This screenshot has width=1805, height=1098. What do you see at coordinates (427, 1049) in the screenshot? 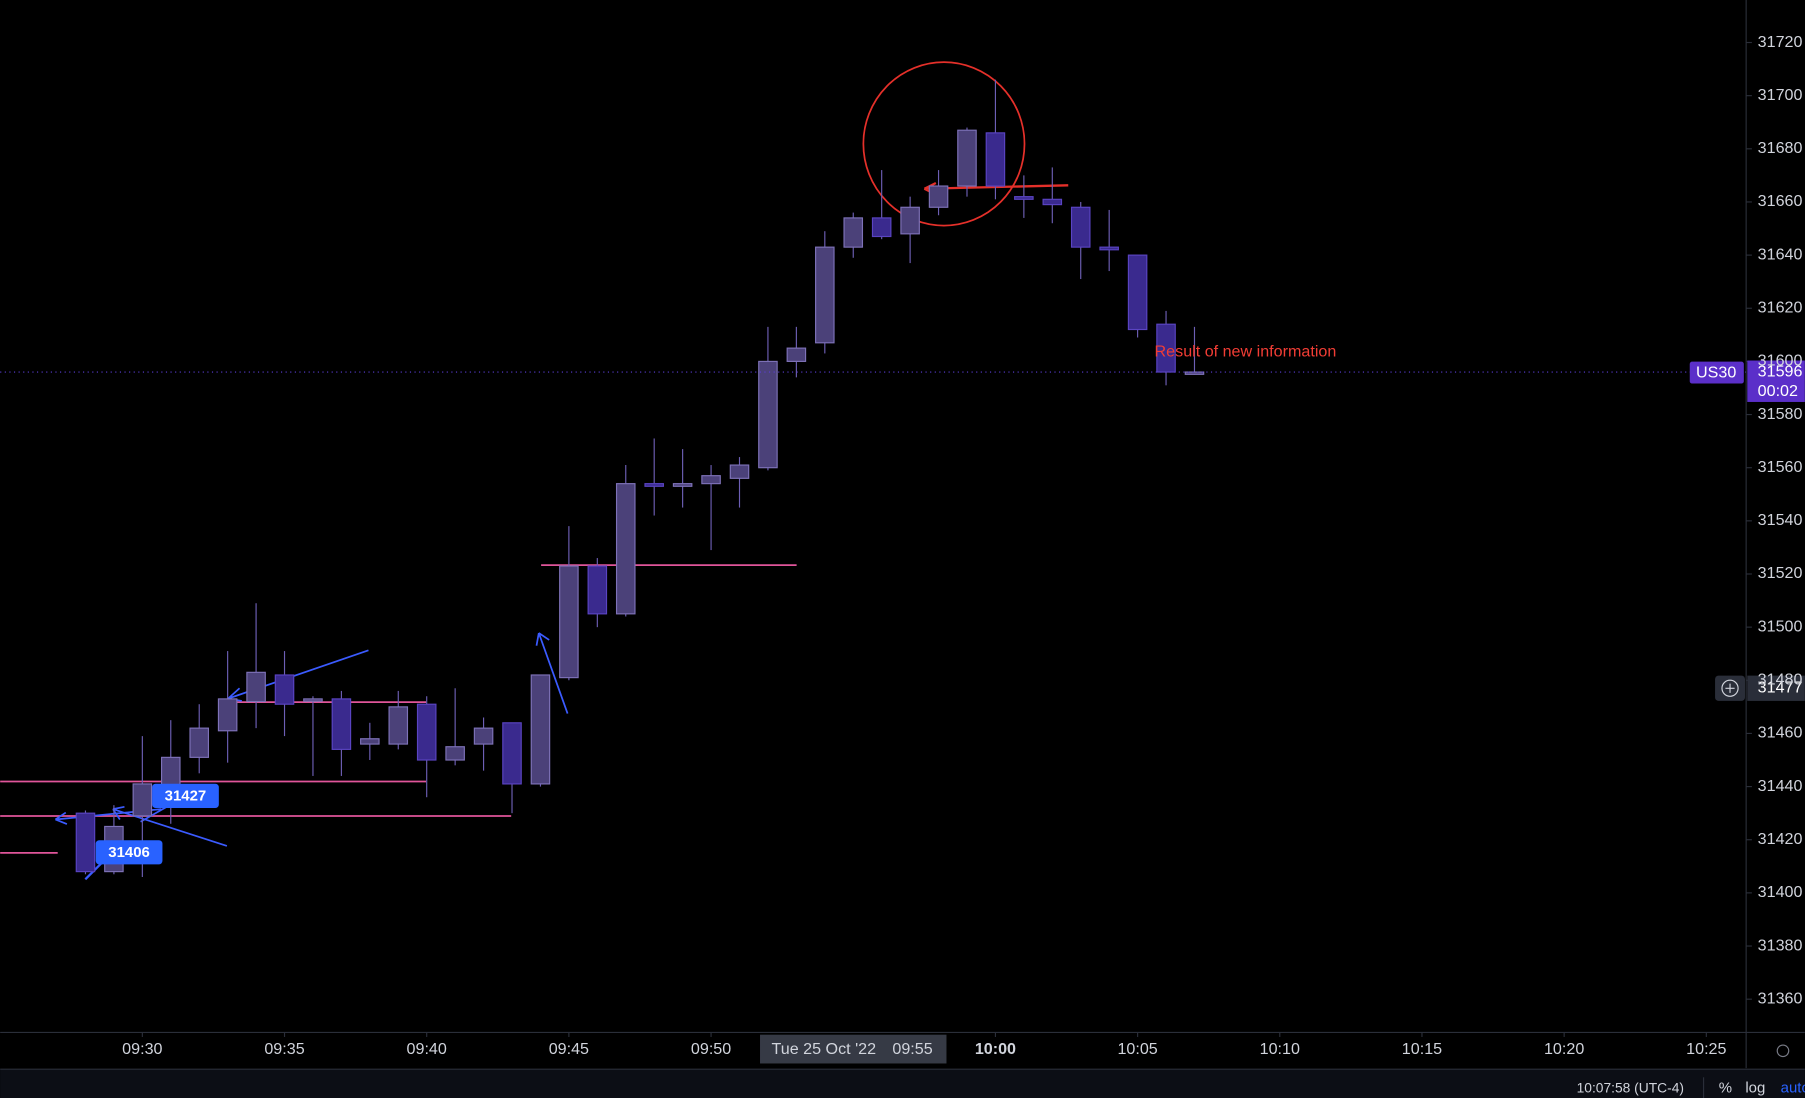
I see `x-tick-label: 09:40` at bounding box center [427, 1049].